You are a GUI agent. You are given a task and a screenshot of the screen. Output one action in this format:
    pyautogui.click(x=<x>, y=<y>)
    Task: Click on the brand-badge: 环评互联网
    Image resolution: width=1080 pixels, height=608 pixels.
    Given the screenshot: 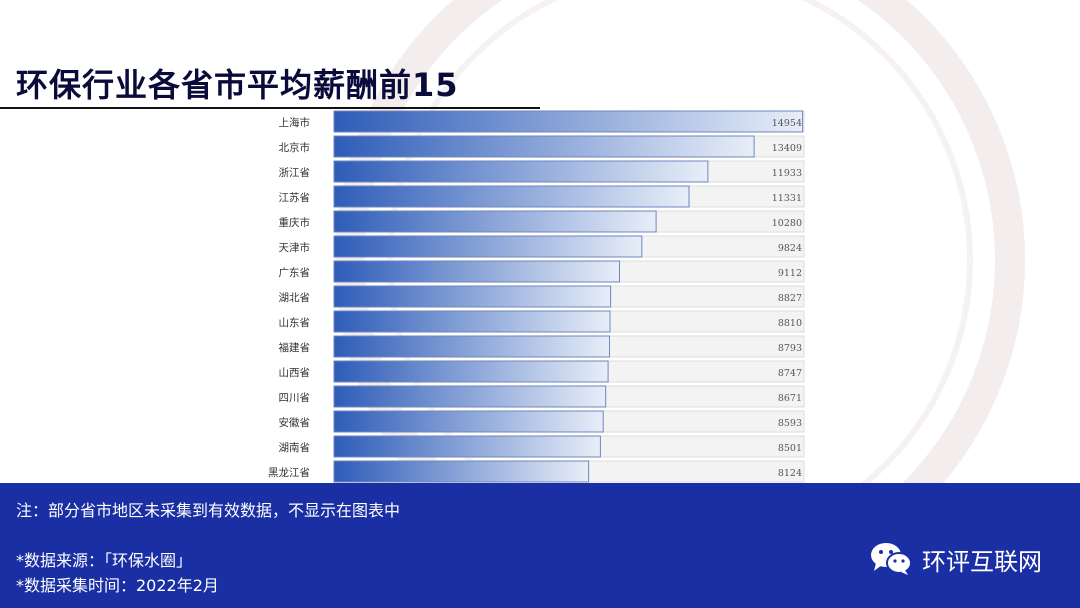 What is the action you would take?
    pyautogui.click(x=956, y=559)
    